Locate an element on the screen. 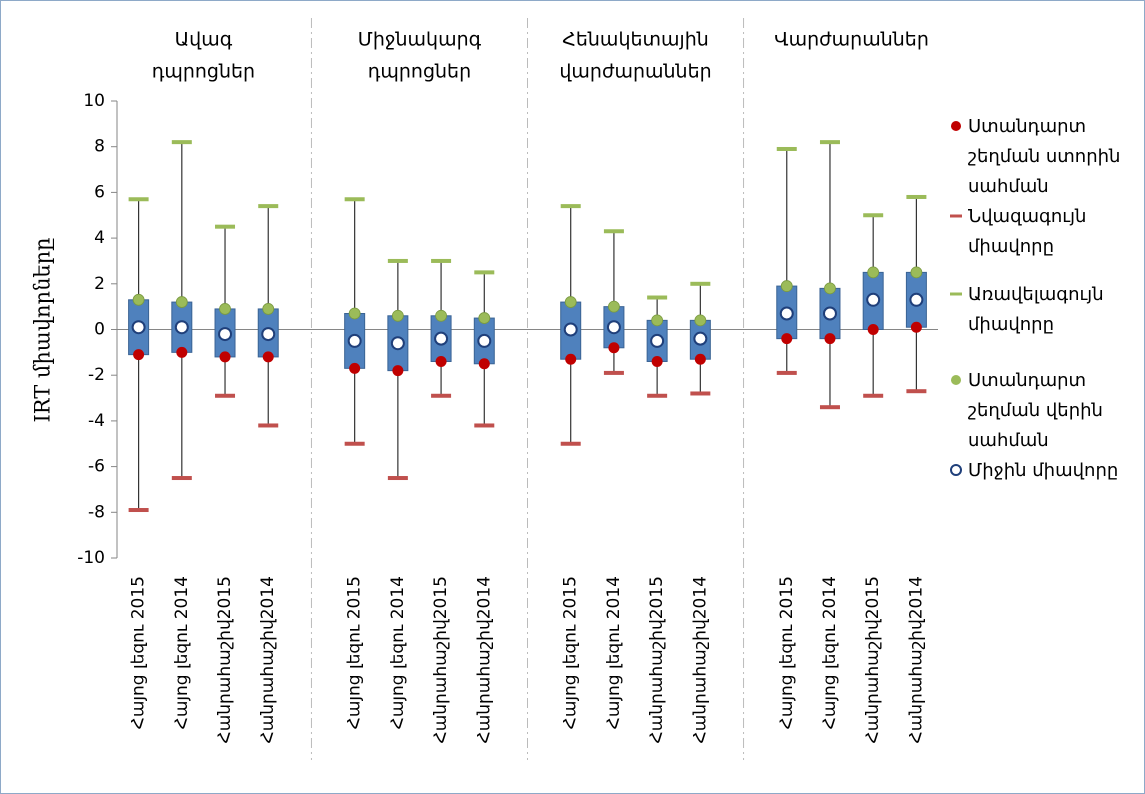 The width and height of the screenshot is (1145, 794). x-tick-label: Հայոց լեզու 2014 is located at coordinates (614, 652).